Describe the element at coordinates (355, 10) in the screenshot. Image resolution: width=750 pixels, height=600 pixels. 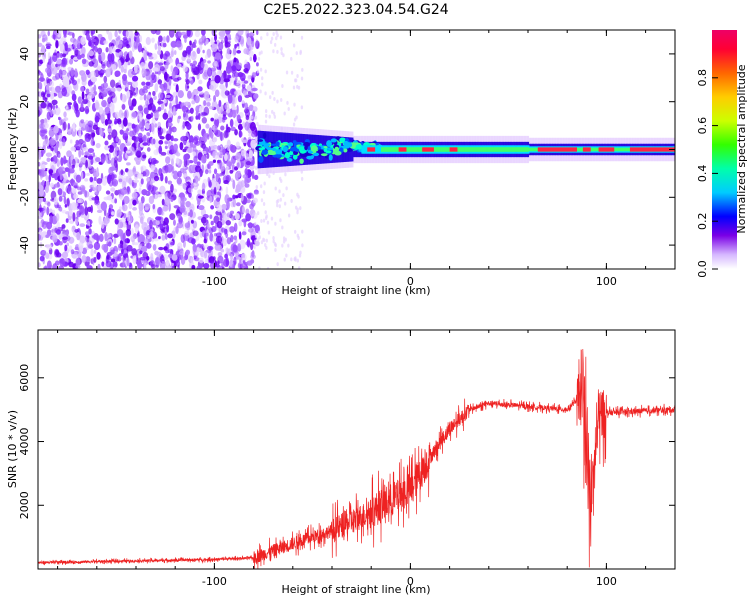
I see `chart-title: C2E5.2022.323.04.54.G24` at that location.